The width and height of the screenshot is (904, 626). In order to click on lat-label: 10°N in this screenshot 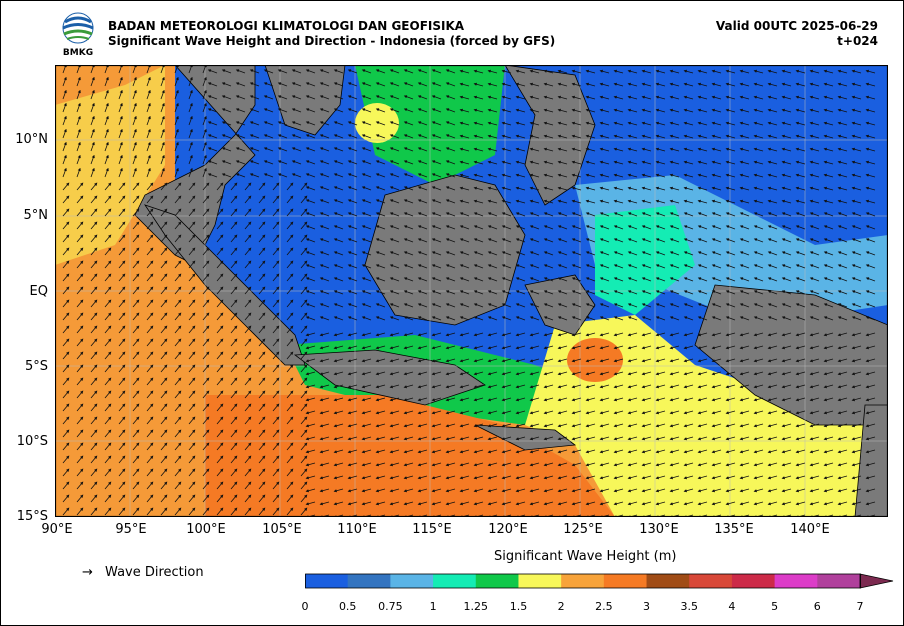, I will do `click(31, 139)`.